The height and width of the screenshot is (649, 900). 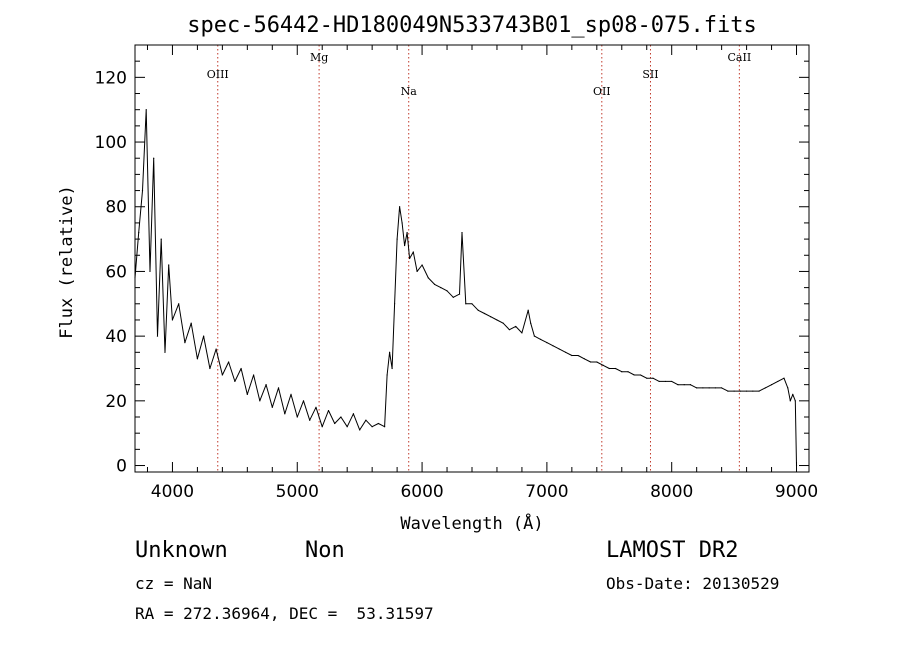 What do you see at coordinates (111, 78) in the screenshot?
I see `y-tick-label: 120` at bounding box center [111, 78].